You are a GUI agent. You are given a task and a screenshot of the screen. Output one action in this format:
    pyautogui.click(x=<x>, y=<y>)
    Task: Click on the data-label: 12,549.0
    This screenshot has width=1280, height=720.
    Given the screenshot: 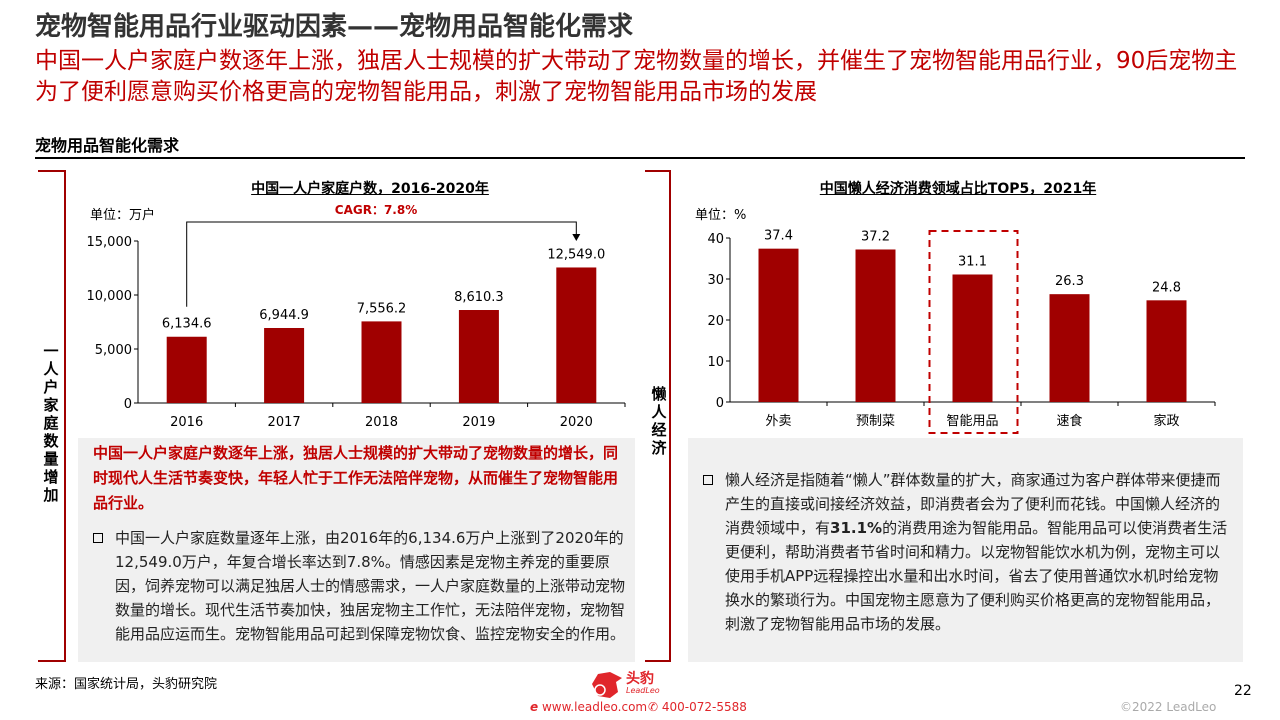 What is the action you would take?
    pyautogui.click(x=576, y=254)
    